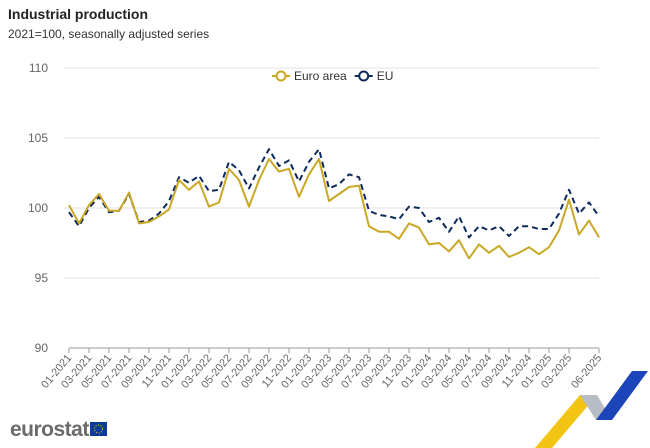 The image size is (650, 448). What do you see at coordinates (98, 429) in the screenshot?
I see `eu-flag-icon` at bounding box center [98, 429].